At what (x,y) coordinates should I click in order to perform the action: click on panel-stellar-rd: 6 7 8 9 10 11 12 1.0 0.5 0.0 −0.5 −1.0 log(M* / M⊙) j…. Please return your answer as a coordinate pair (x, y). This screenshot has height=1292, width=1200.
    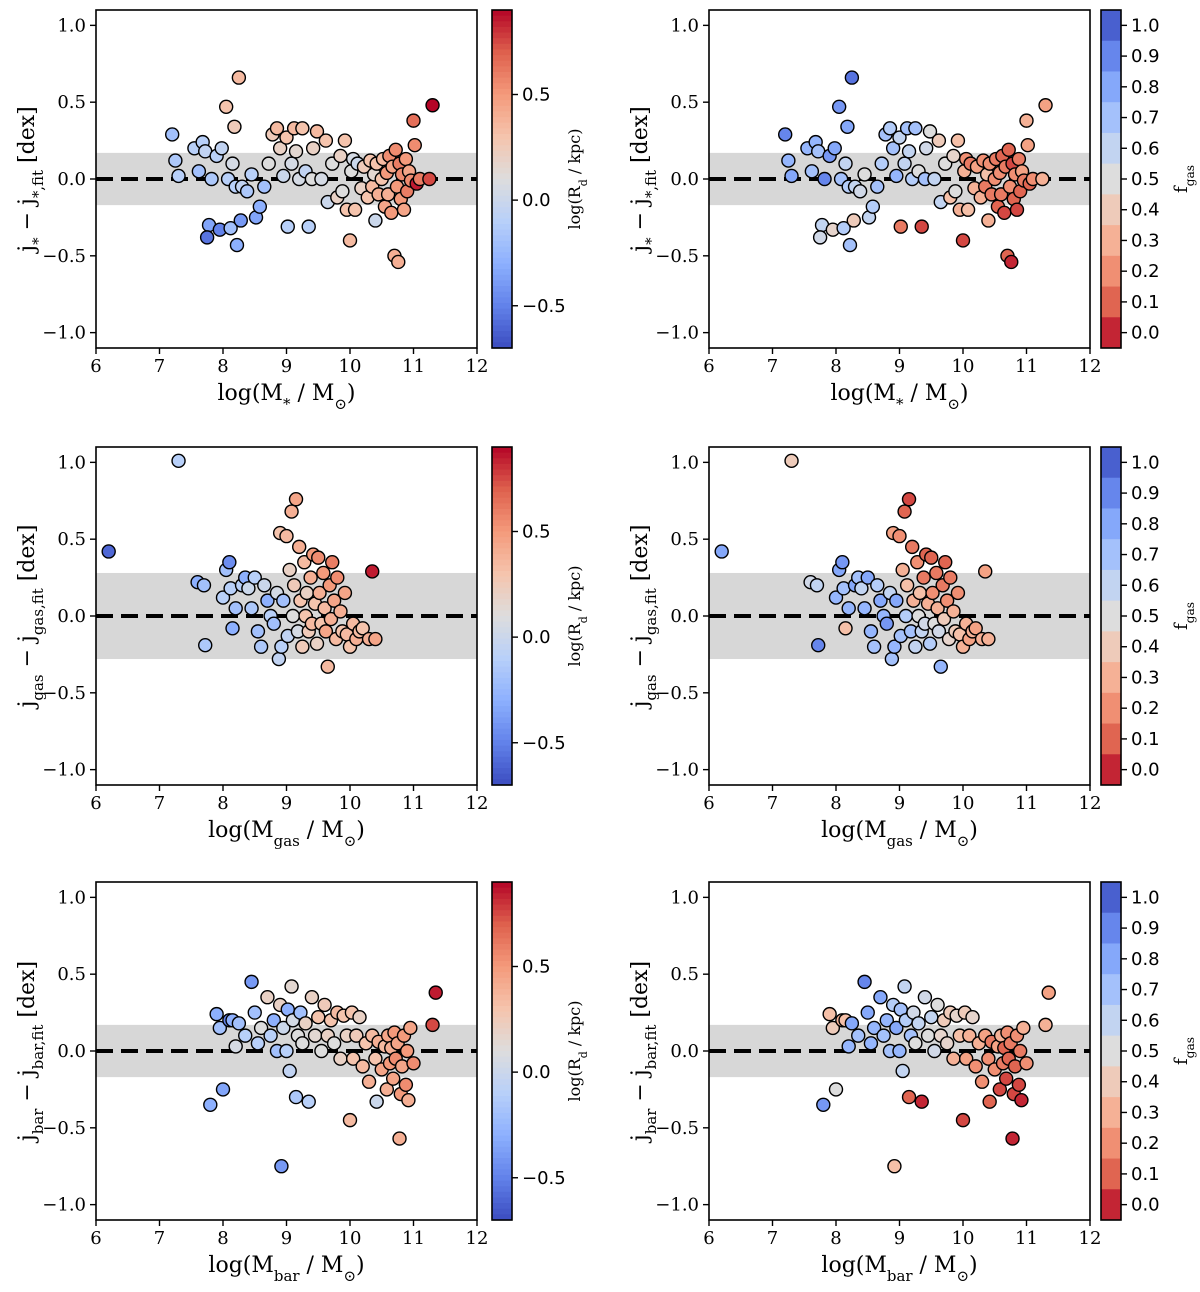
    Looking at the image, I should click on (302, 211).